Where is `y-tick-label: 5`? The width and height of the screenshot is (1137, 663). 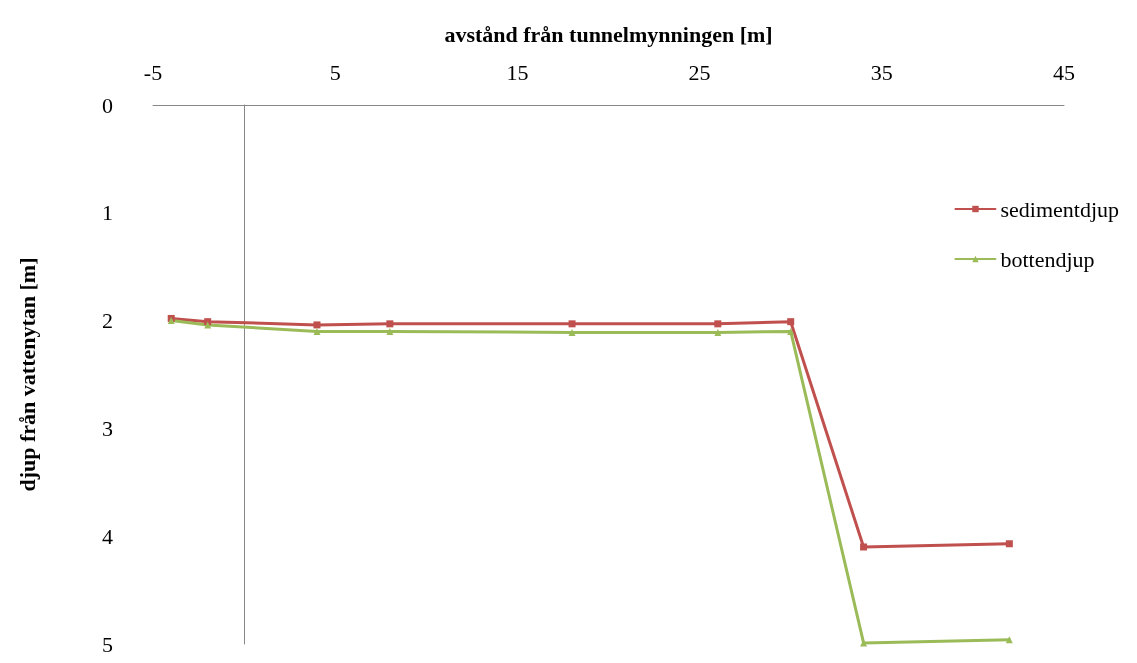 y-tick-label: 5 is located at coordinates (107, 644).